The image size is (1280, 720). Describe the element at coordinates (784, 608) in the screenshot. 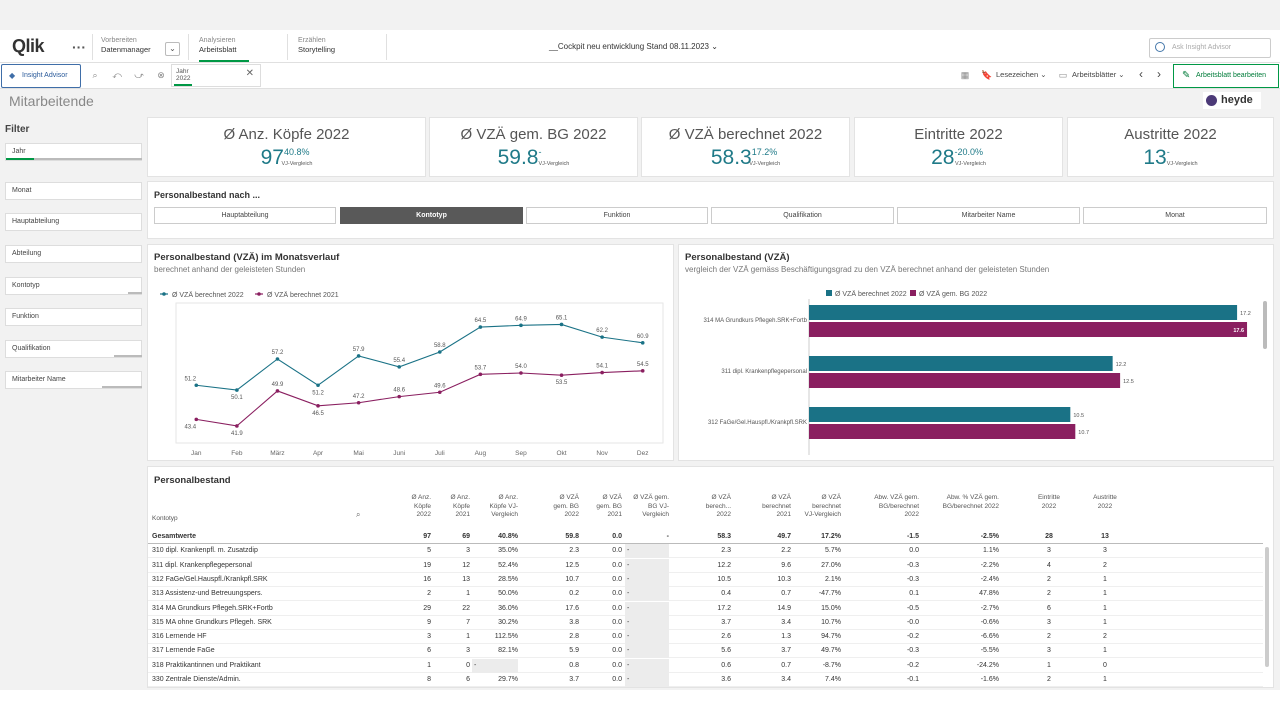

I see `table-cell: 14.9` at that location.